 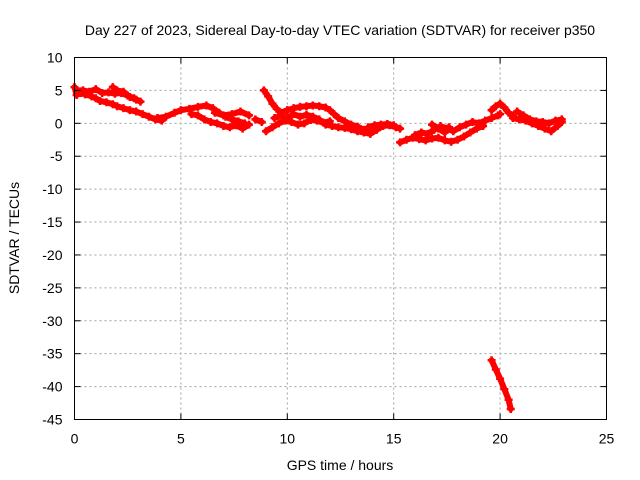 What do you see at coordinates (52, 420) in the screenshot?
I see `y-tick-label: -45` at bounding box center [52, 420].